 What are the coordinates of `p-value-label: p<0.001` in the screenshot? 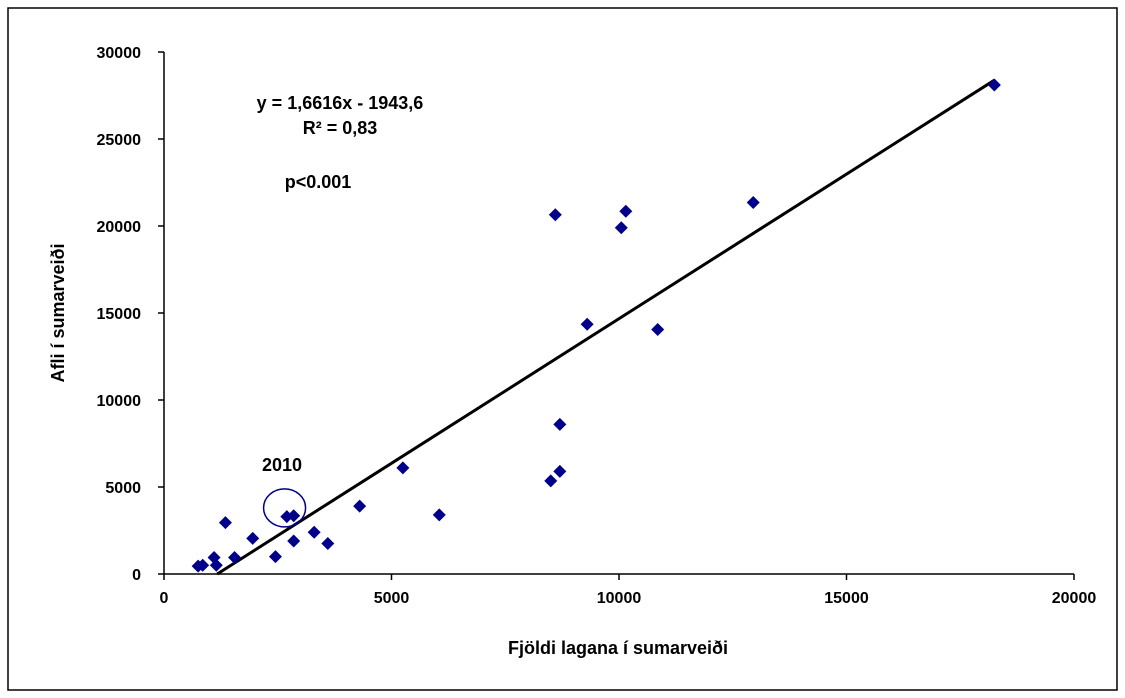 It's located at (318, 182).